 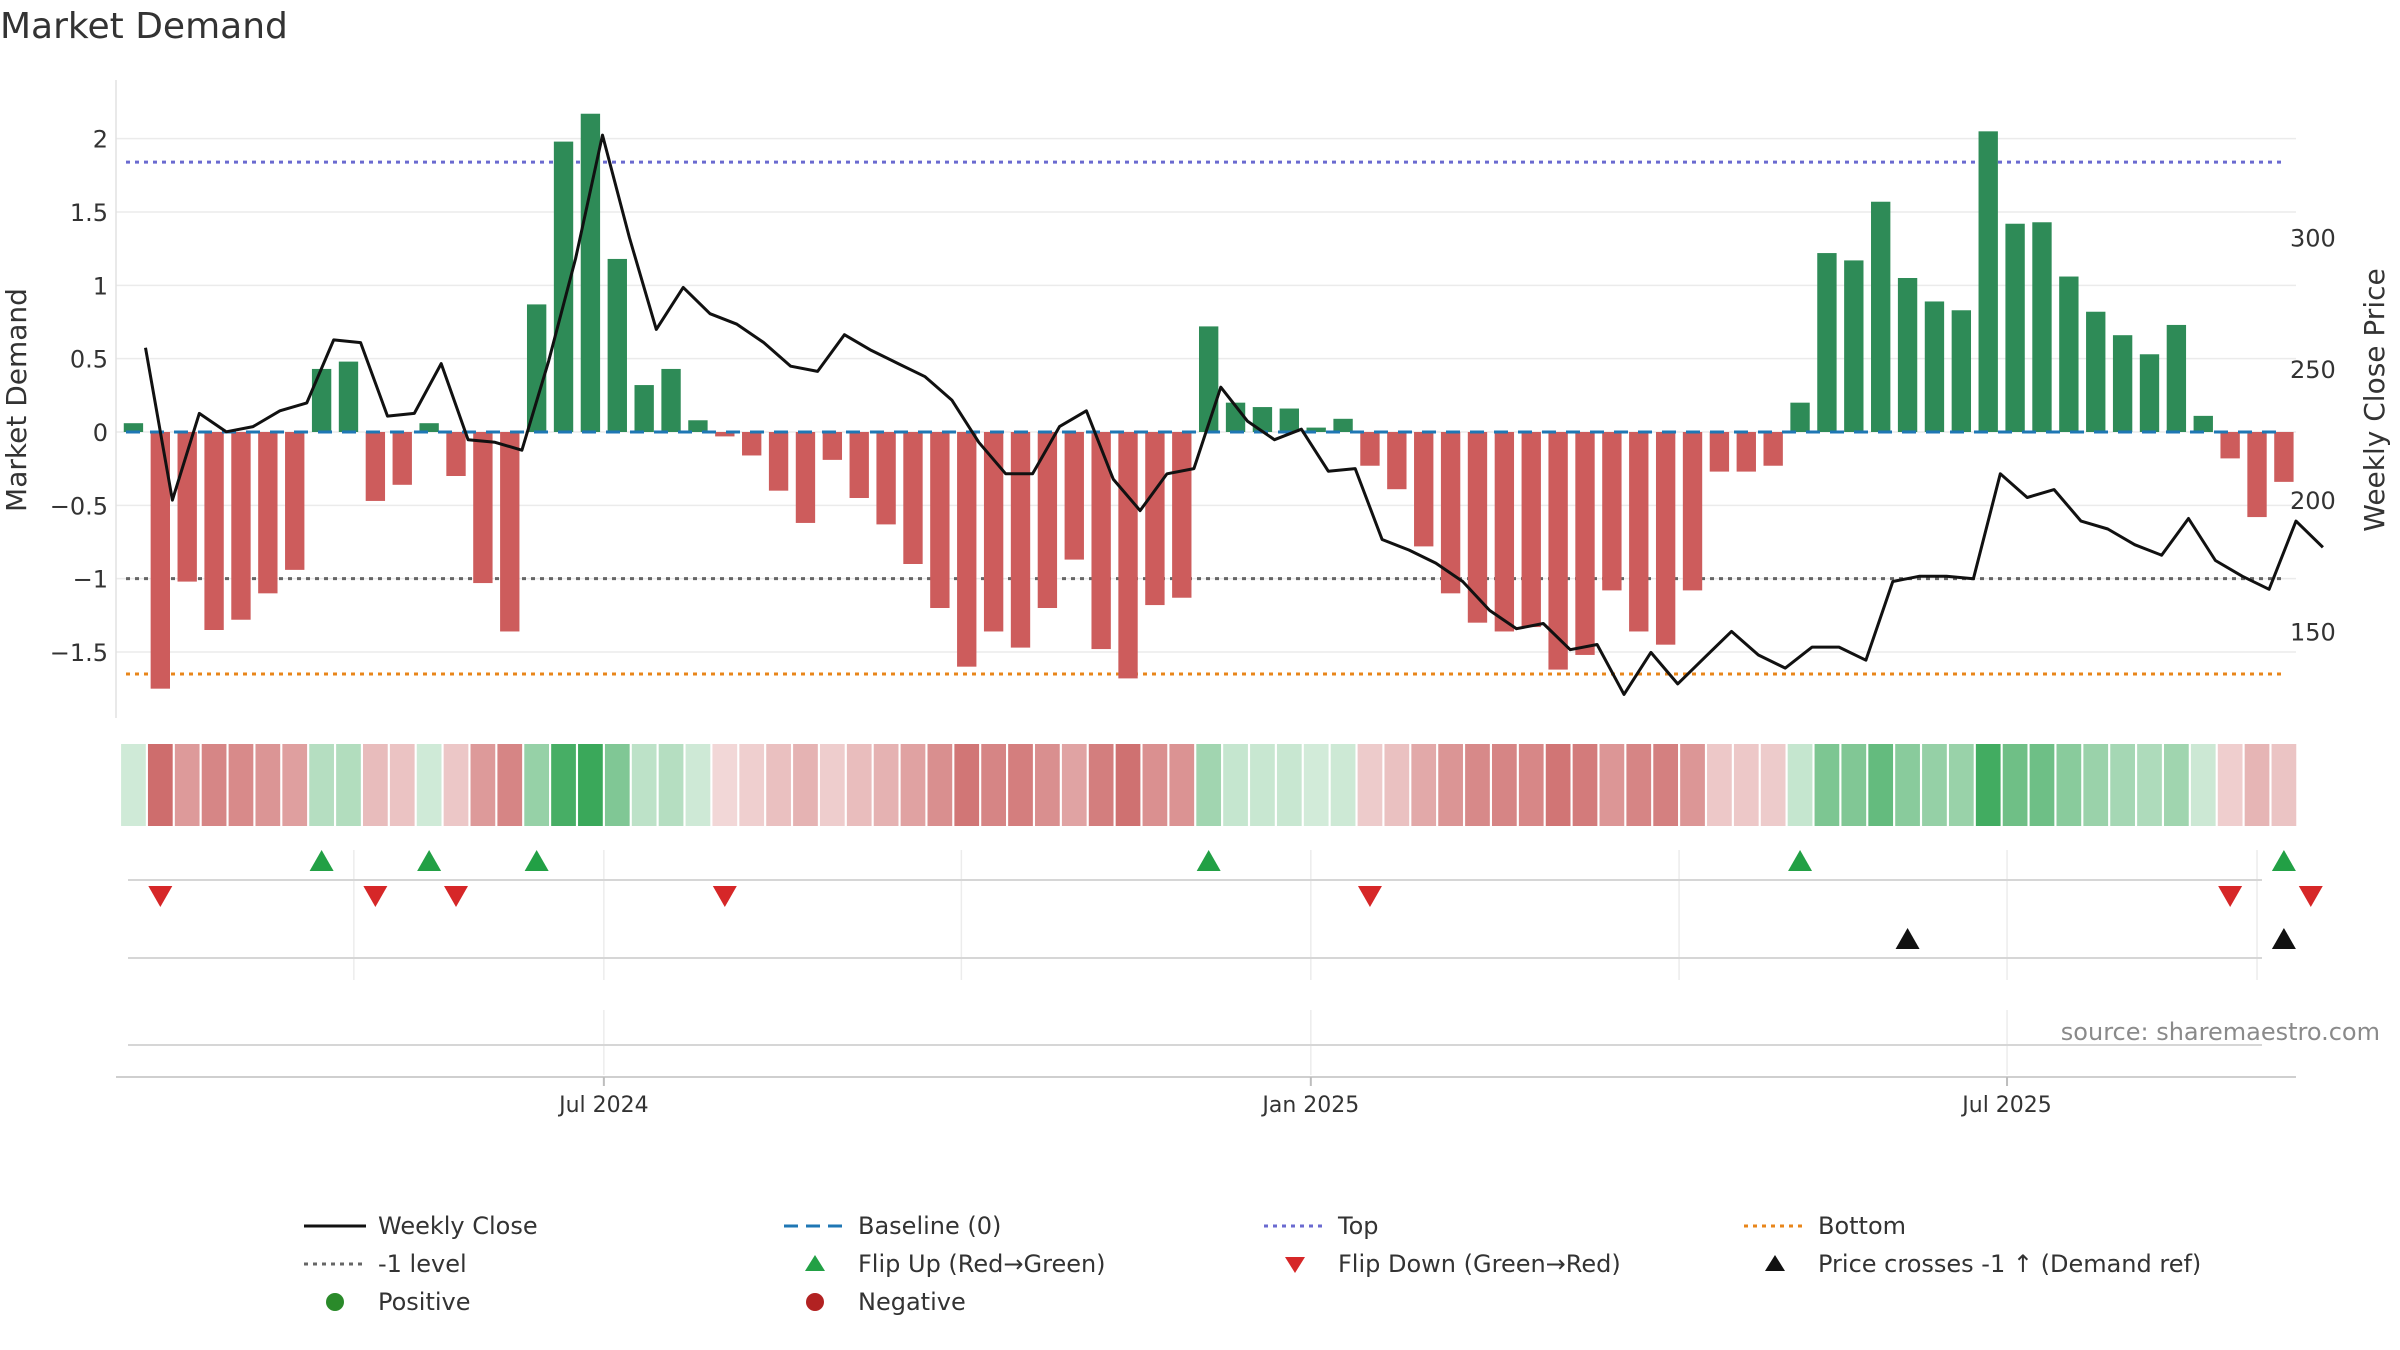 What do you see at coordinates (943, 1264) in the screenshot?
I see `legend-item-flip-up: Flip Up (Red→Green)` at bounding box center [943, 1264].